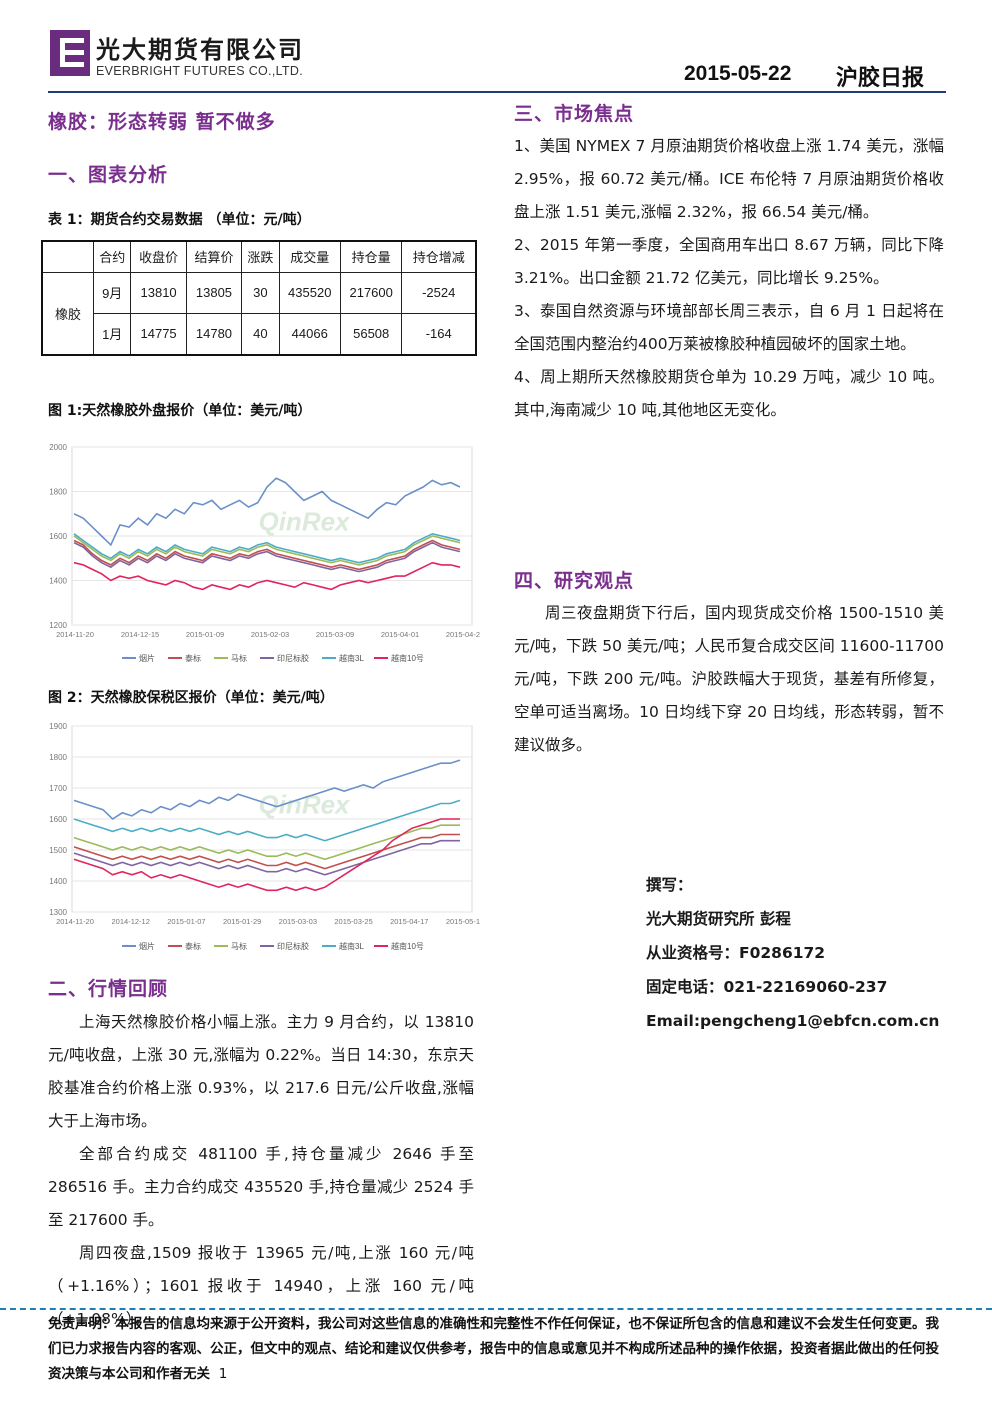  What do you see at coordinates (180, 411) in the screenshot?
I see `figure1-caption: 图 1:天然橡胶外盘报价（单位：美元/吨）` at bounding box center [180, 411].